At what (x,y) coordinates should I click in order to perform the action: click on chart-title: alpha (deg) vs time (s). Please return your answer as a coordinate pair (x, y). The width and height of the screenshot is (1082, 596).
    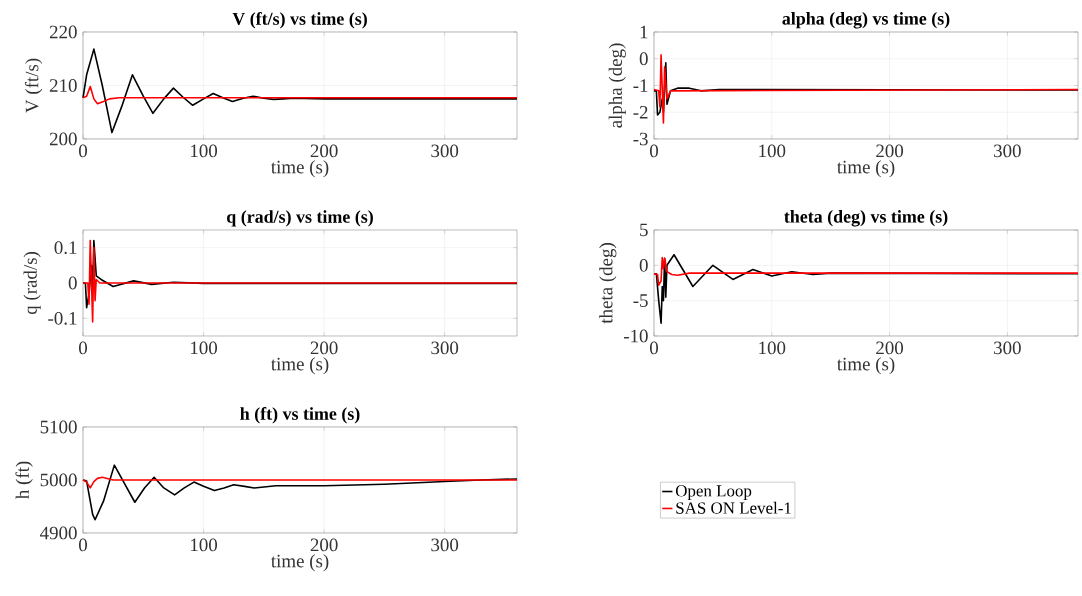
    Looking at the image, I should click on (866, 20).